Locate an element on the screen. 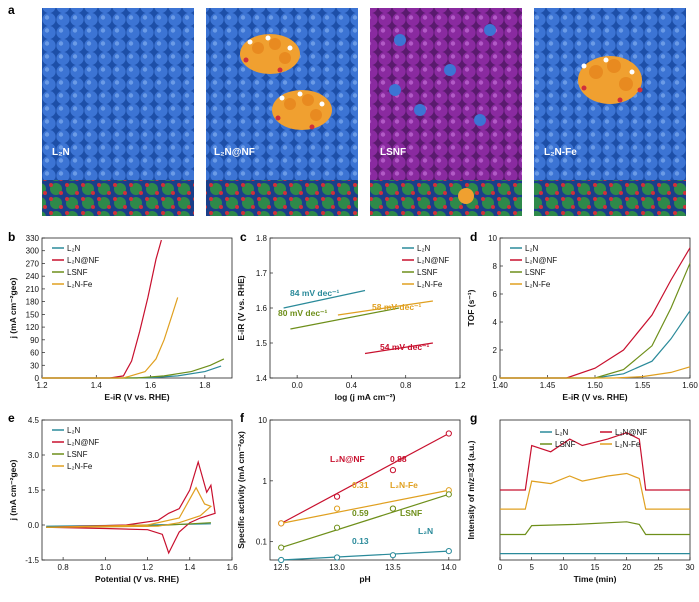 The height and width of the screenshot is (602, 699). x-tick-label: 10 is located at coordinates (563, 567).